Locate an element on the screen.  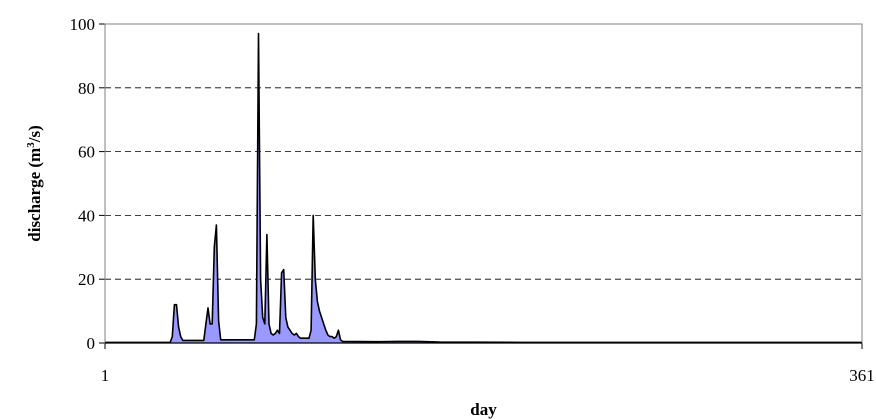
y-axis-title-main: discharge (m is located at coordinates (34, 195).